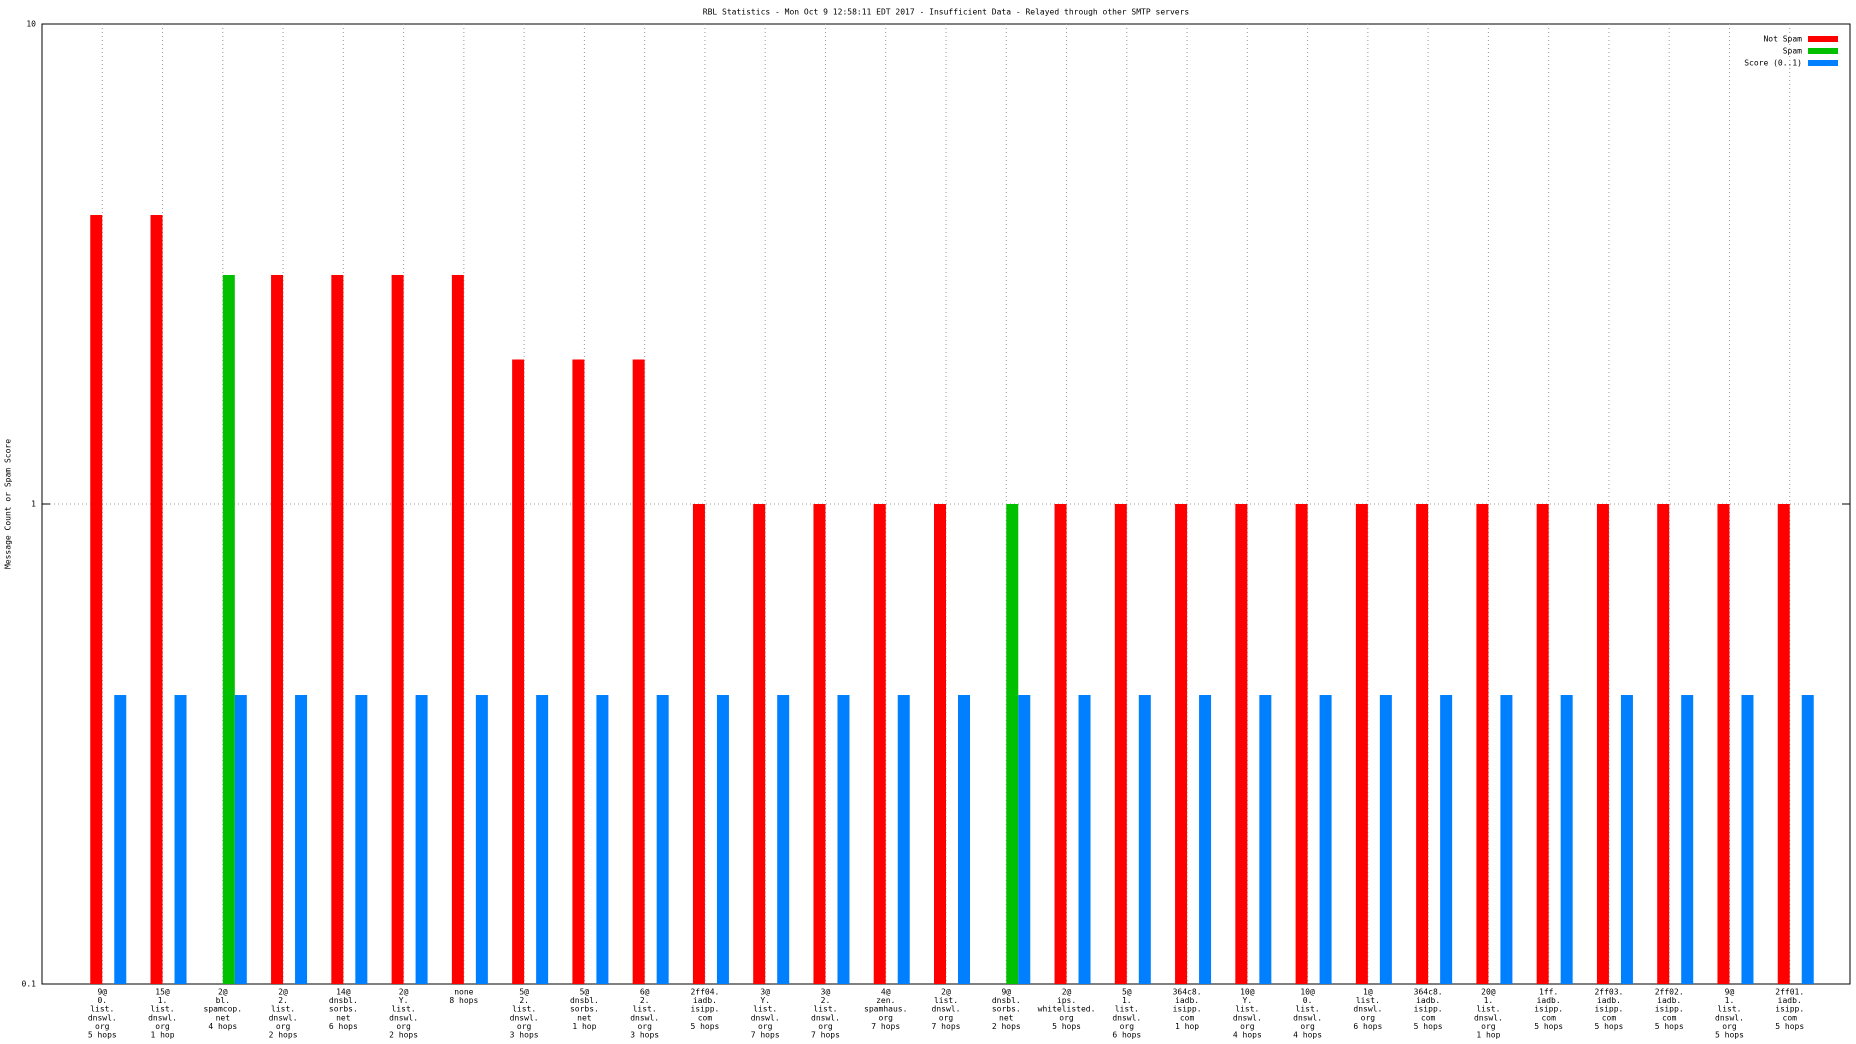 The height and width of the screenshot is (1044, 1856). I want to click on y-tick-label: 10, so click(31, 24).